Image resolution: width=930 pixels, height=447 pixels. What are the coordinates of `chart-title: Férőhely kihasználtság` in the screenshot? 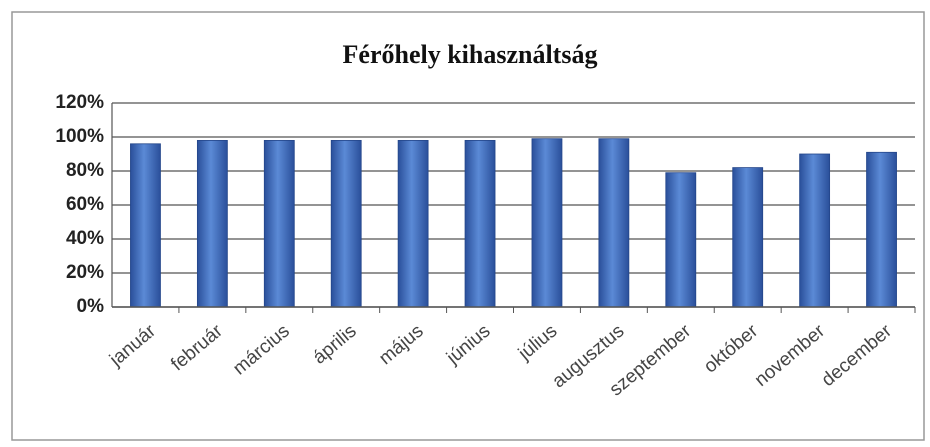 It's located at (470, 54).